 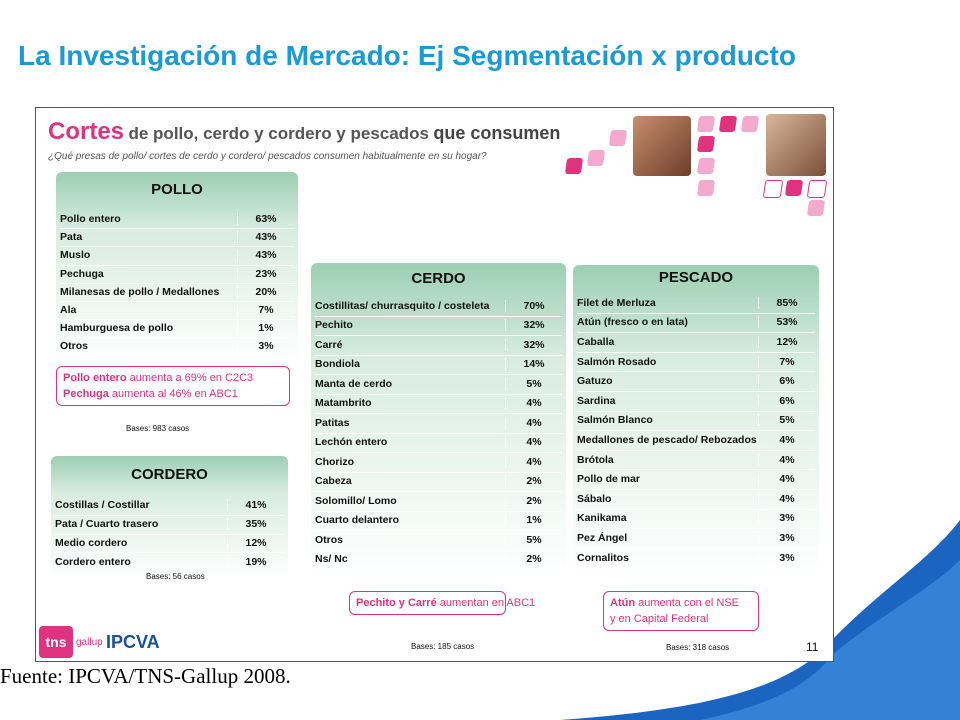 What do you see at coordinates (696, 342) in the screenshot?
I see `table-row: Caballa 12%` at bounding box center [696, 342].